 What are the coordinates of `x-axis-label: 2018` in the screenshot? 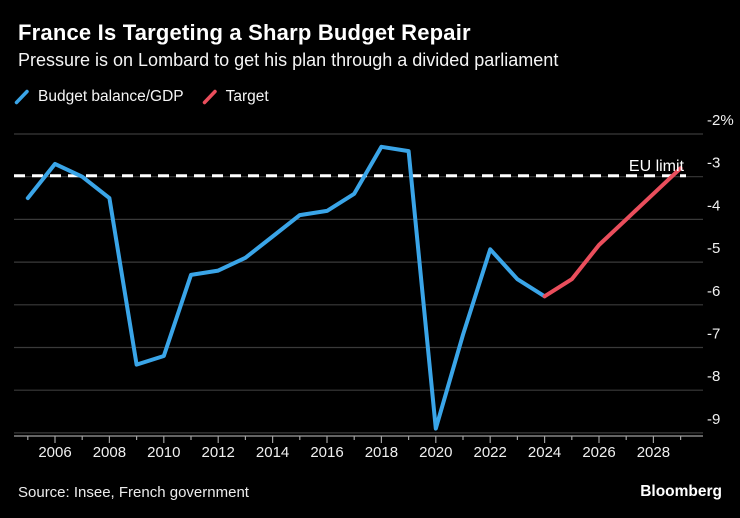 It's located at (381, 452).